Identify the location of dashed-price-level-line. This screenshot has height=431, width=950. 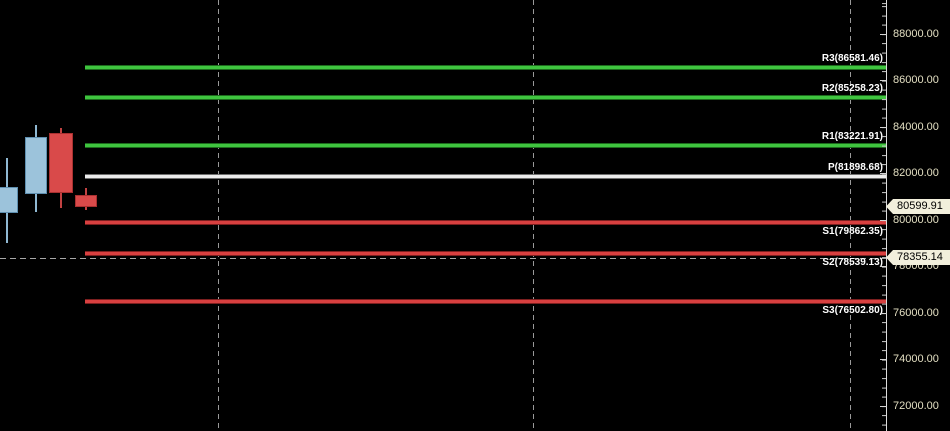
(443, 258).